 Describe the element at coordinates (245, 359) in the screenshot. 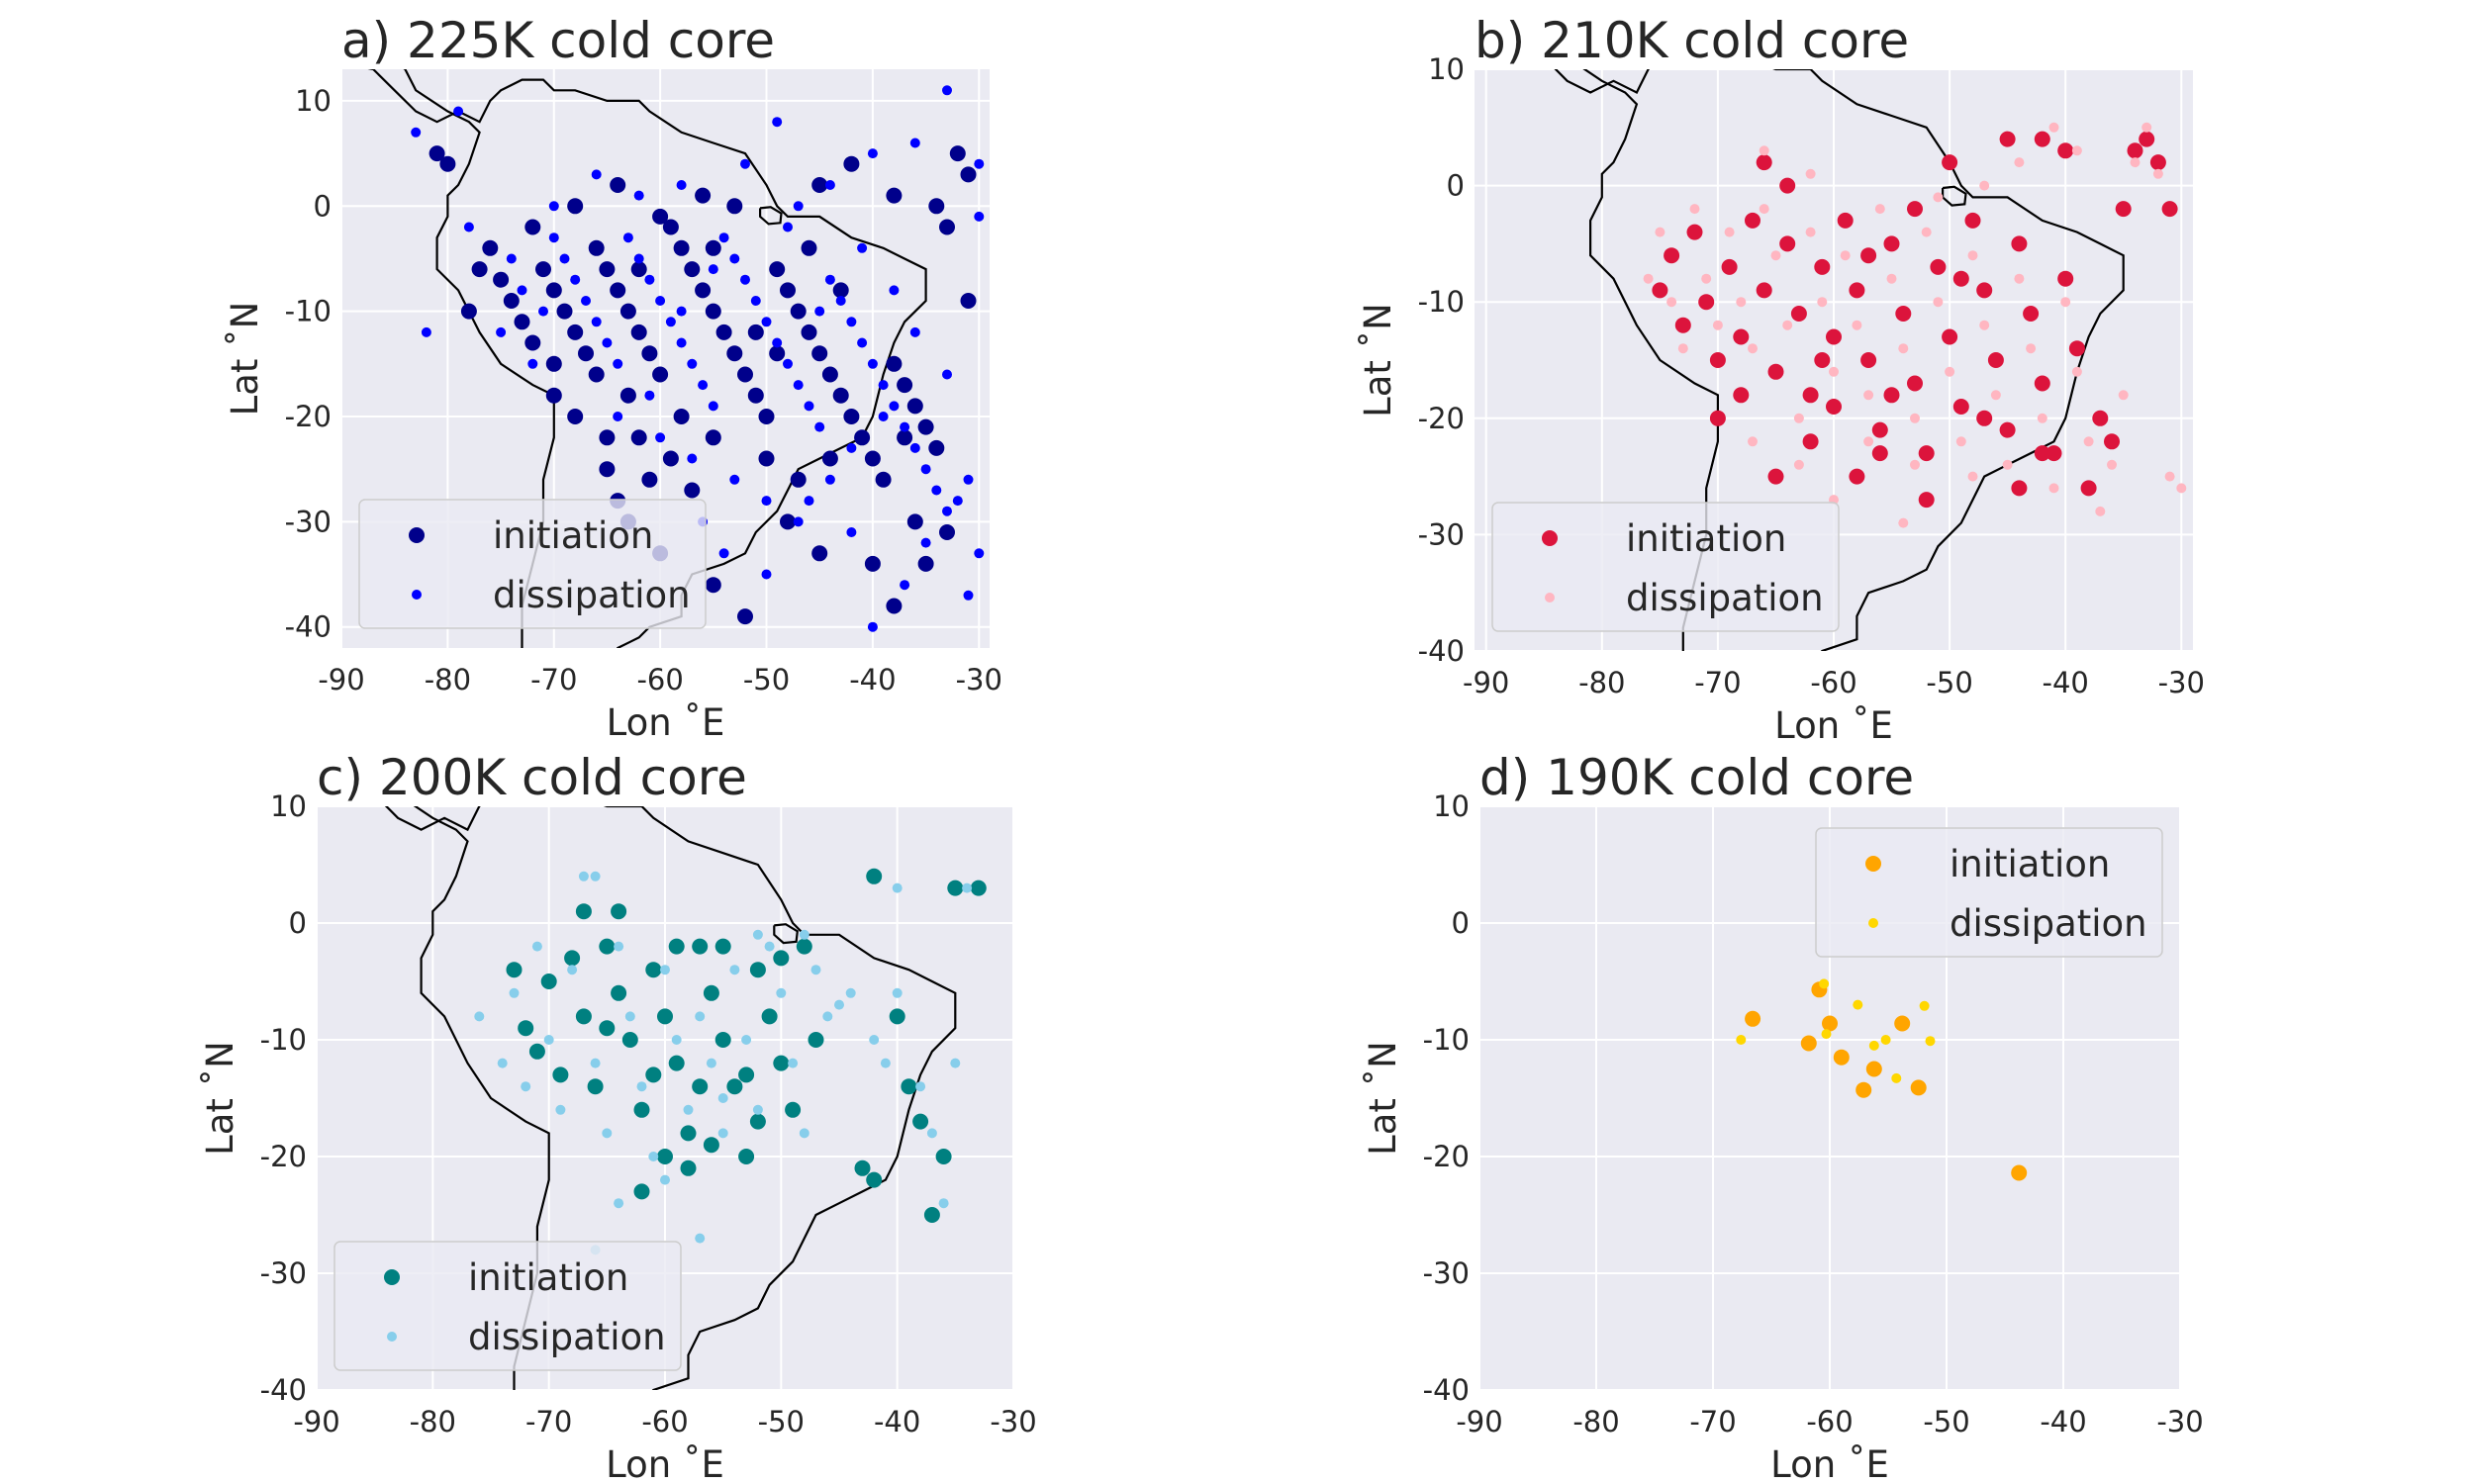

I see `y-axis-label: Lat ˚N` at that location.